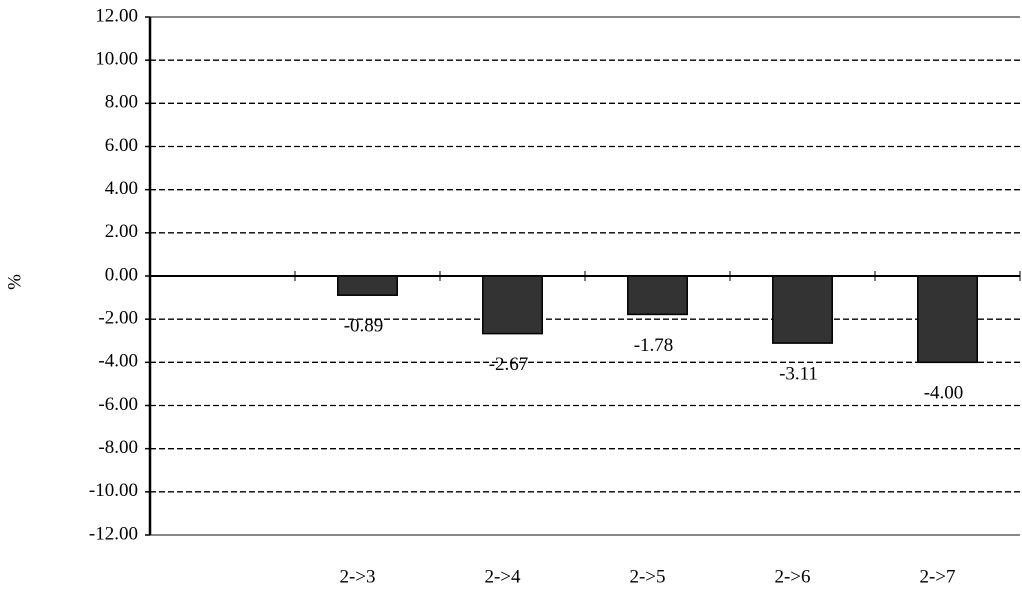 The image size is (1022, 592). I want to click on y-tick-label: -4.00, so click(118, 361).